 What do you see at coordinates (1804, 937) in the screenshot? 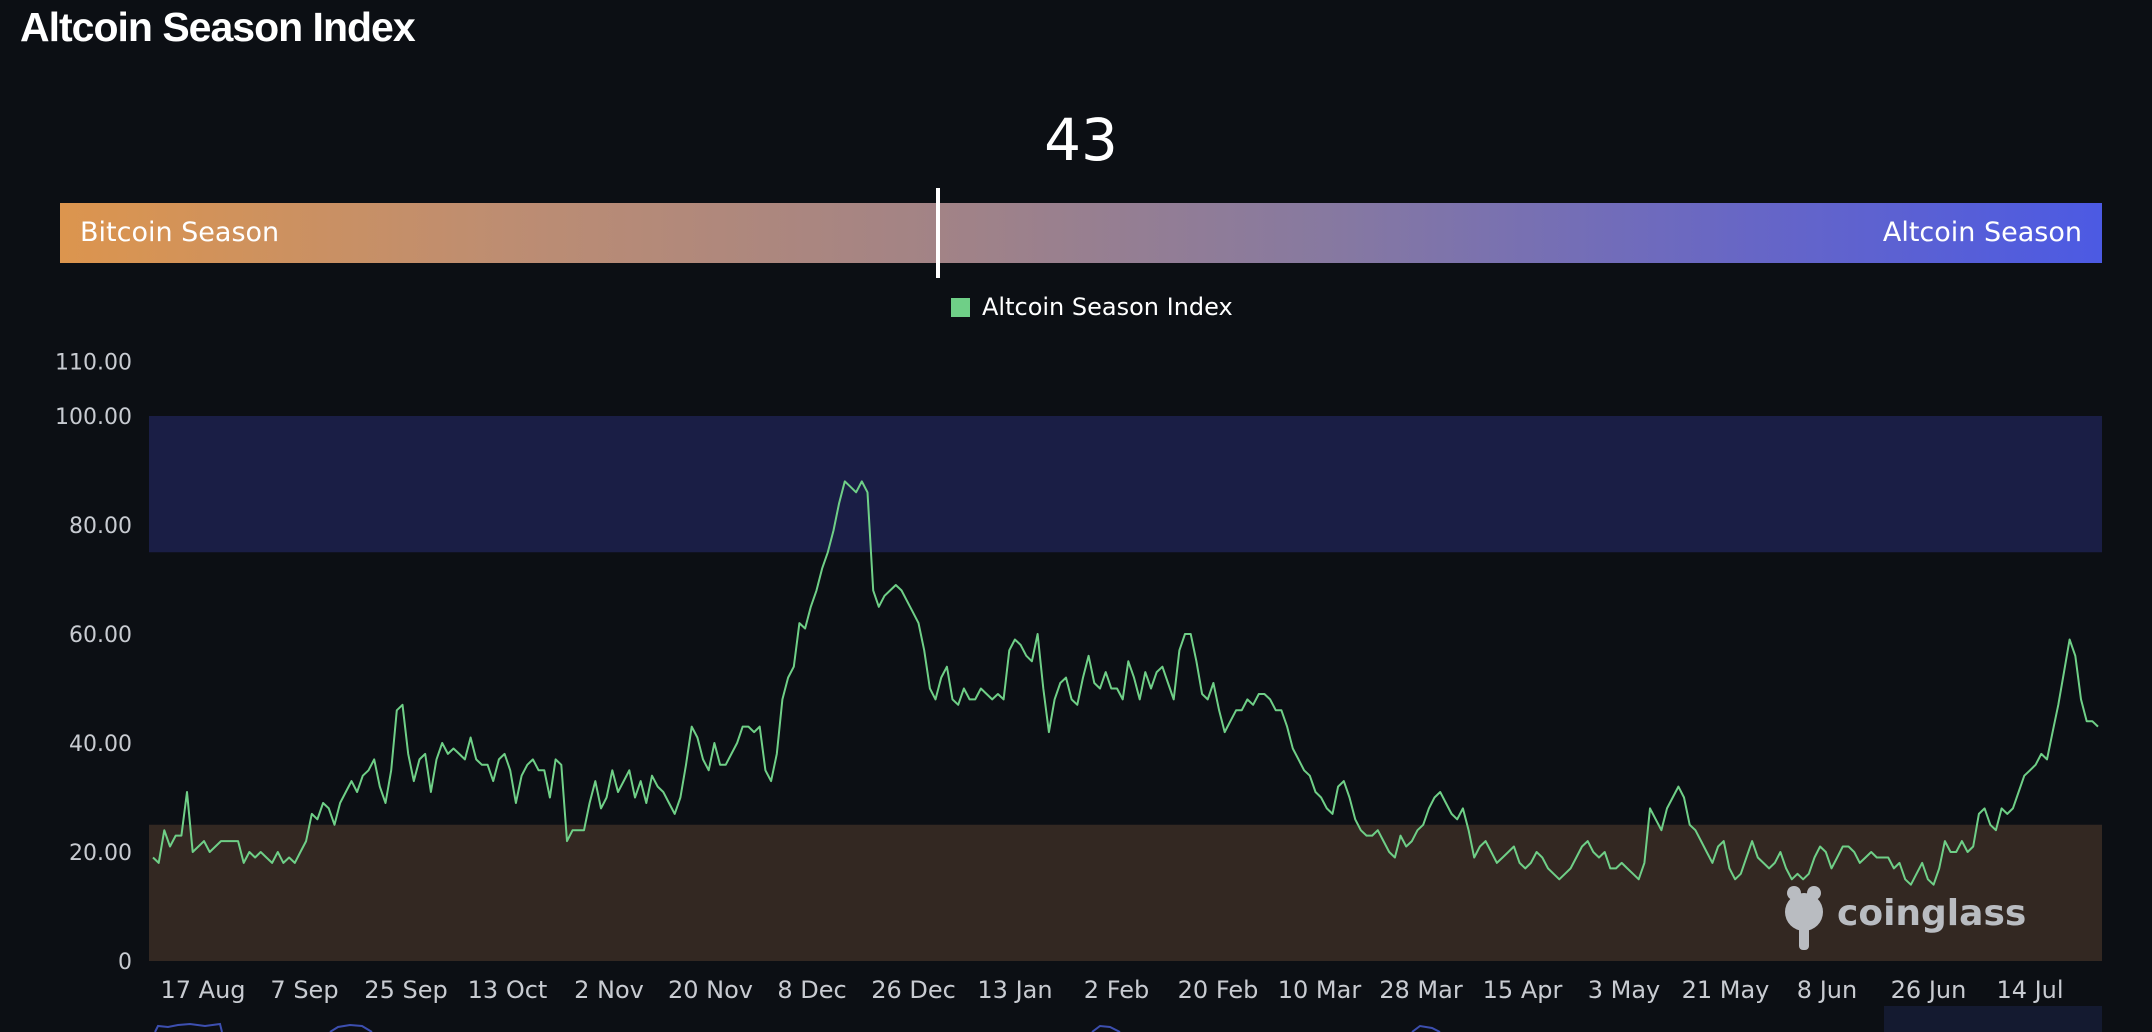
I see `watermark-logo-stem-icon` at bounding box center [1804, 937].